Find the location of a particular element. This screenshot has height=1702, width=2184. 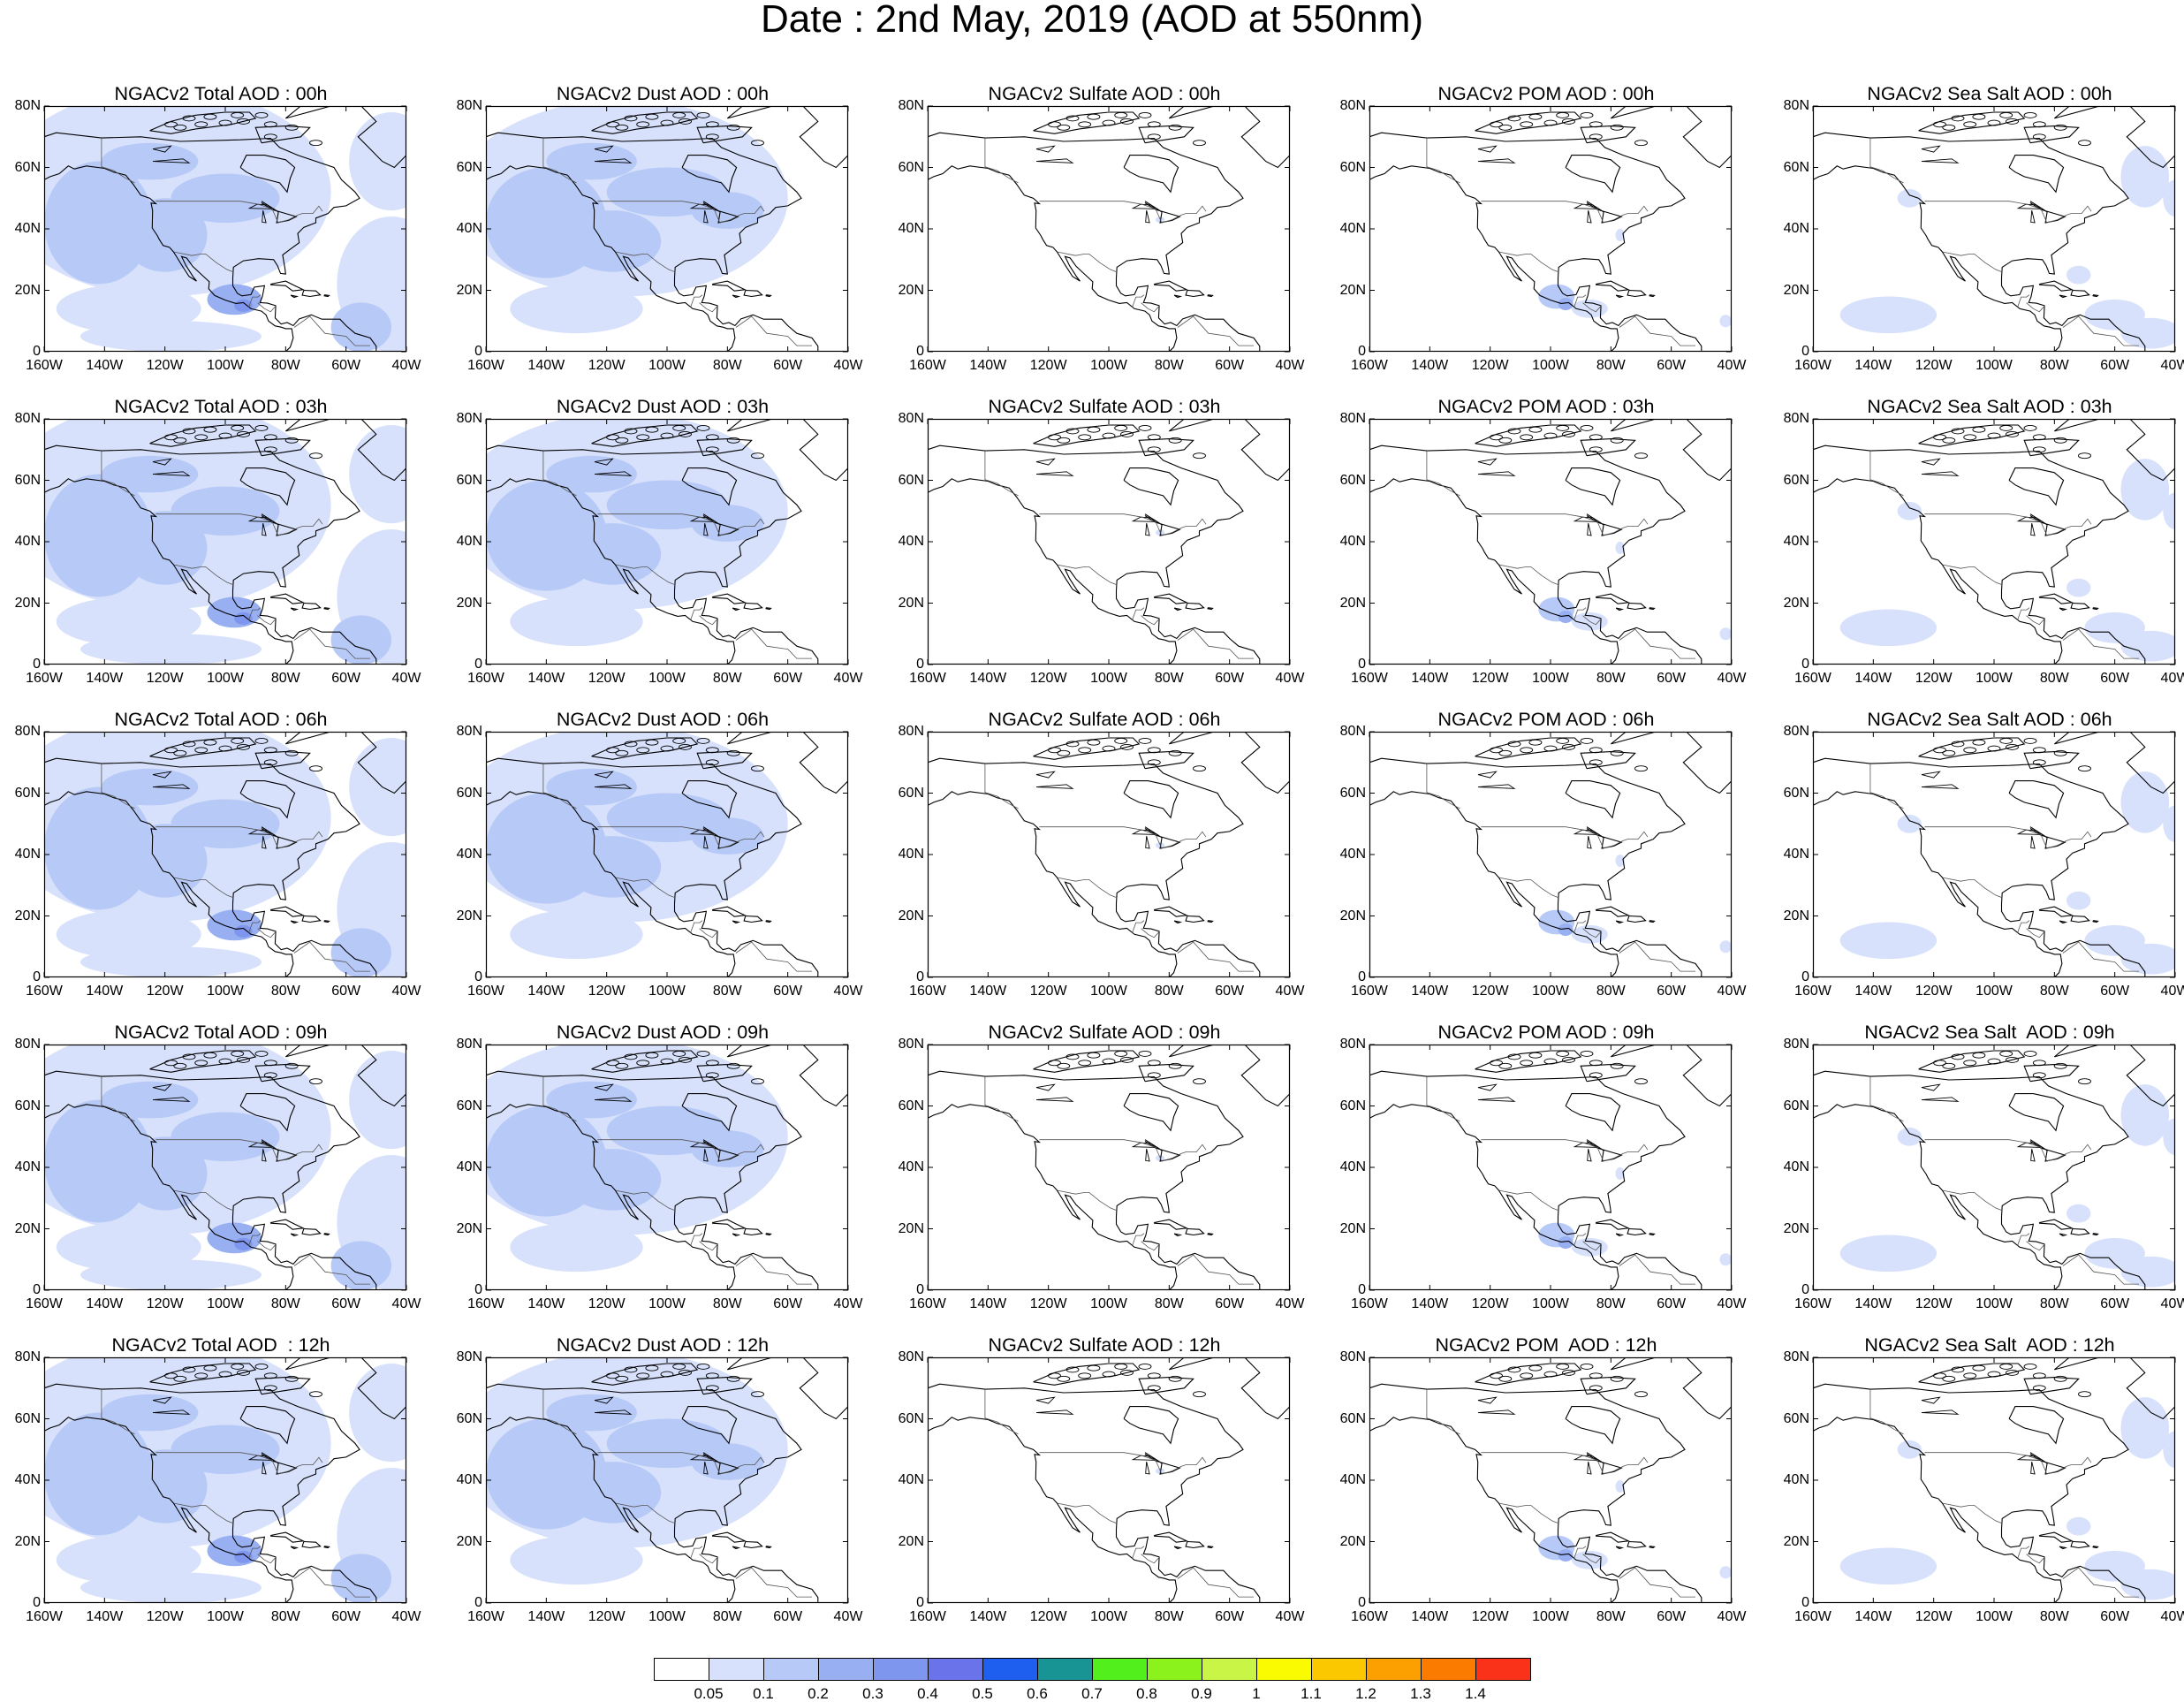

colorbar-swatch is located at coordinates (1394, 1669).